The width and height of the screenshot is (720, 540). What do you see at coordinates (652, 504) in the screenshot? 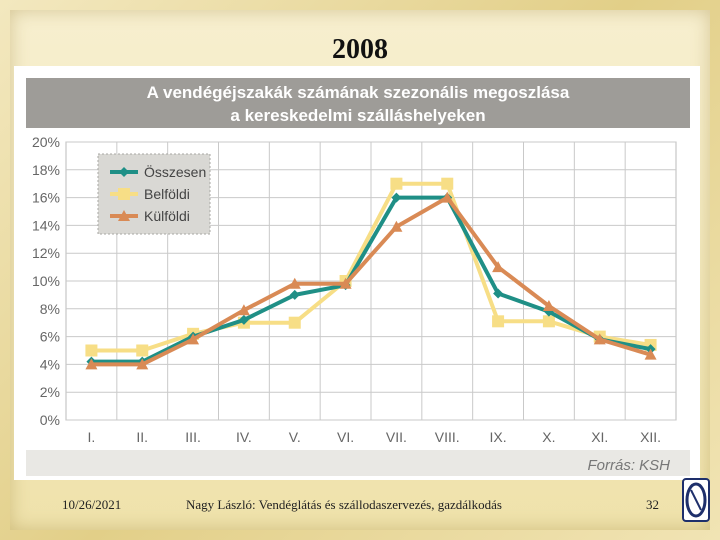
I see `page-number: 32` at bounding box center [652, 504].